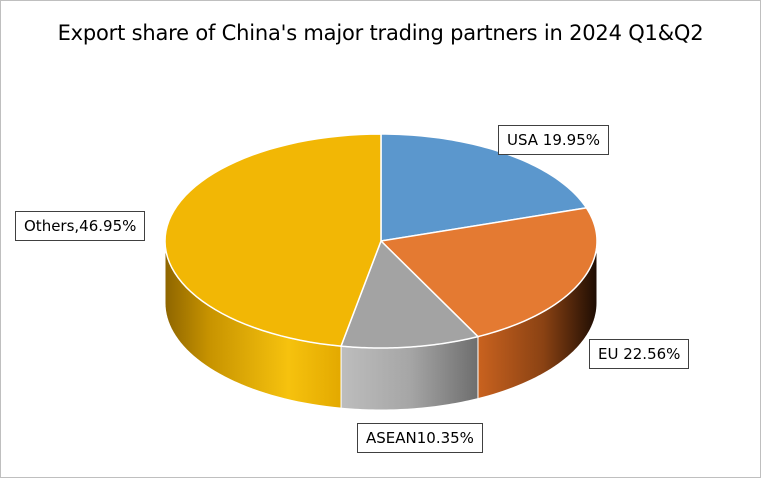 This screenshot has width=761, height=489. I want to click on data-label-asean: ASEAN10.35%, so click(420, 438).